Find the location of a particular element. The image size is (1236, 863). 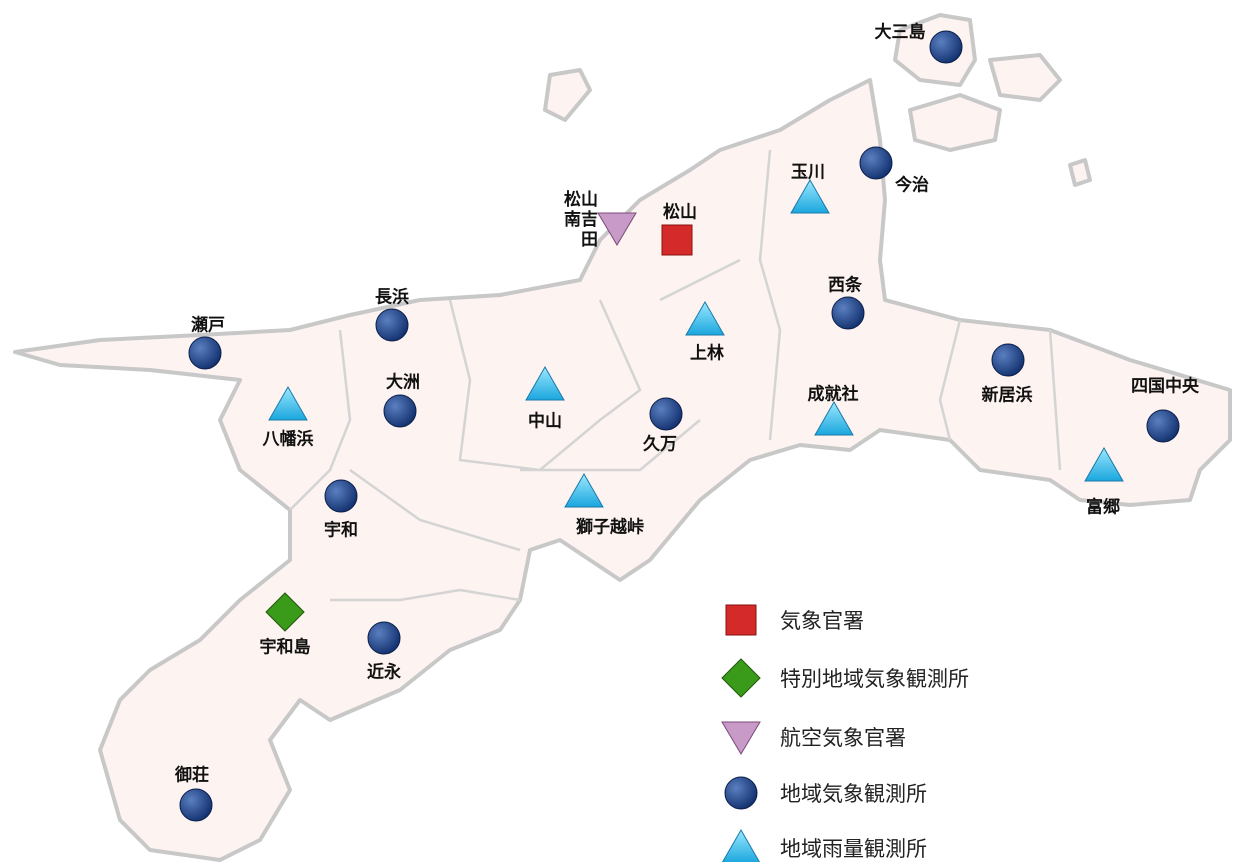

legend-label: 地域気象観測所 is located at coordinates (853, 794).